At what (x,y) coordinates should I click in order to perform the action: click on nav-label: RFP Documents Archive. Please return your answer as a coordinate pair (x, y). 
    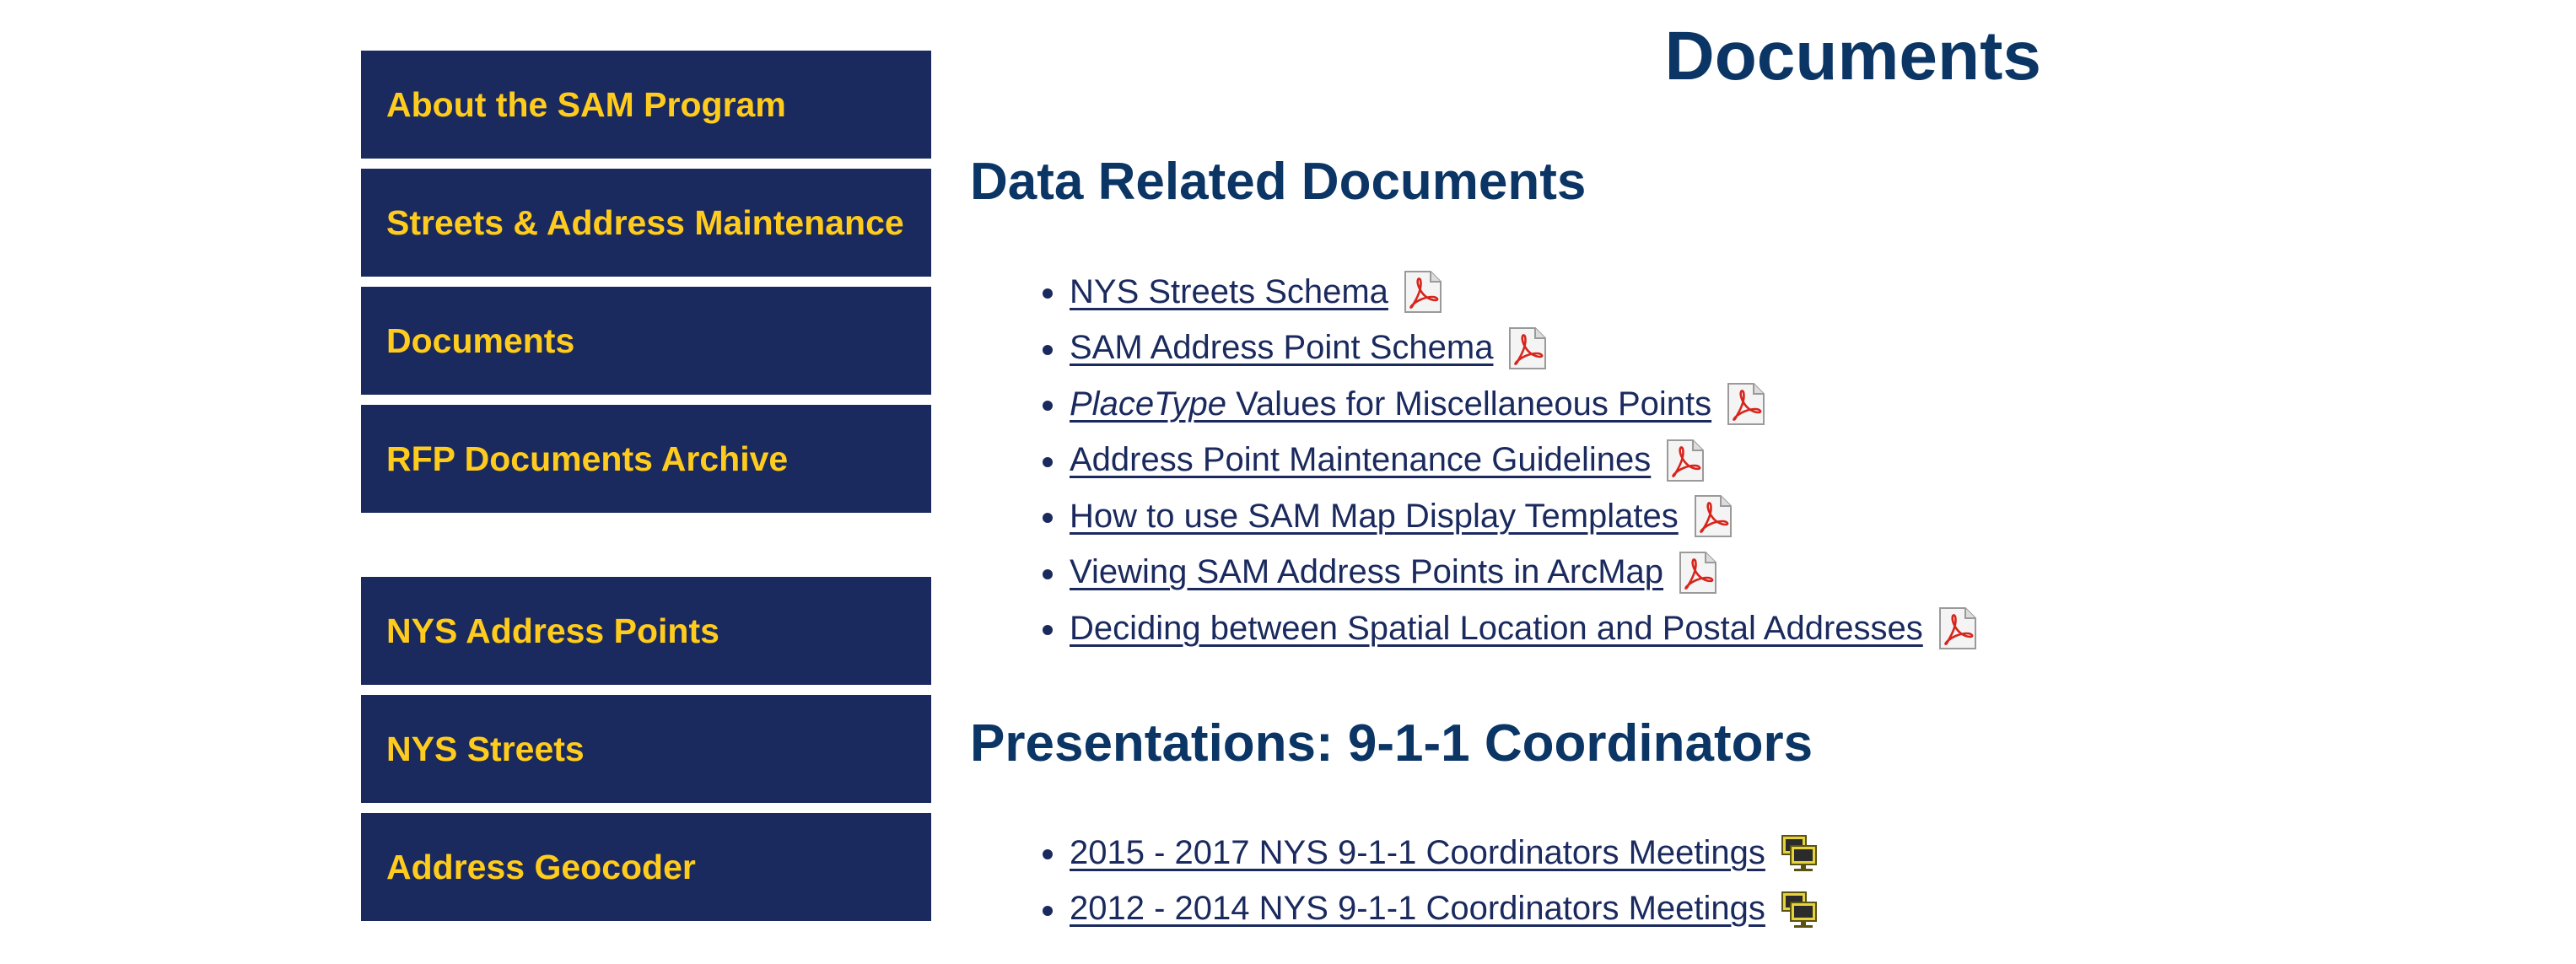
    Looking at the image, I should click on (587, 458).